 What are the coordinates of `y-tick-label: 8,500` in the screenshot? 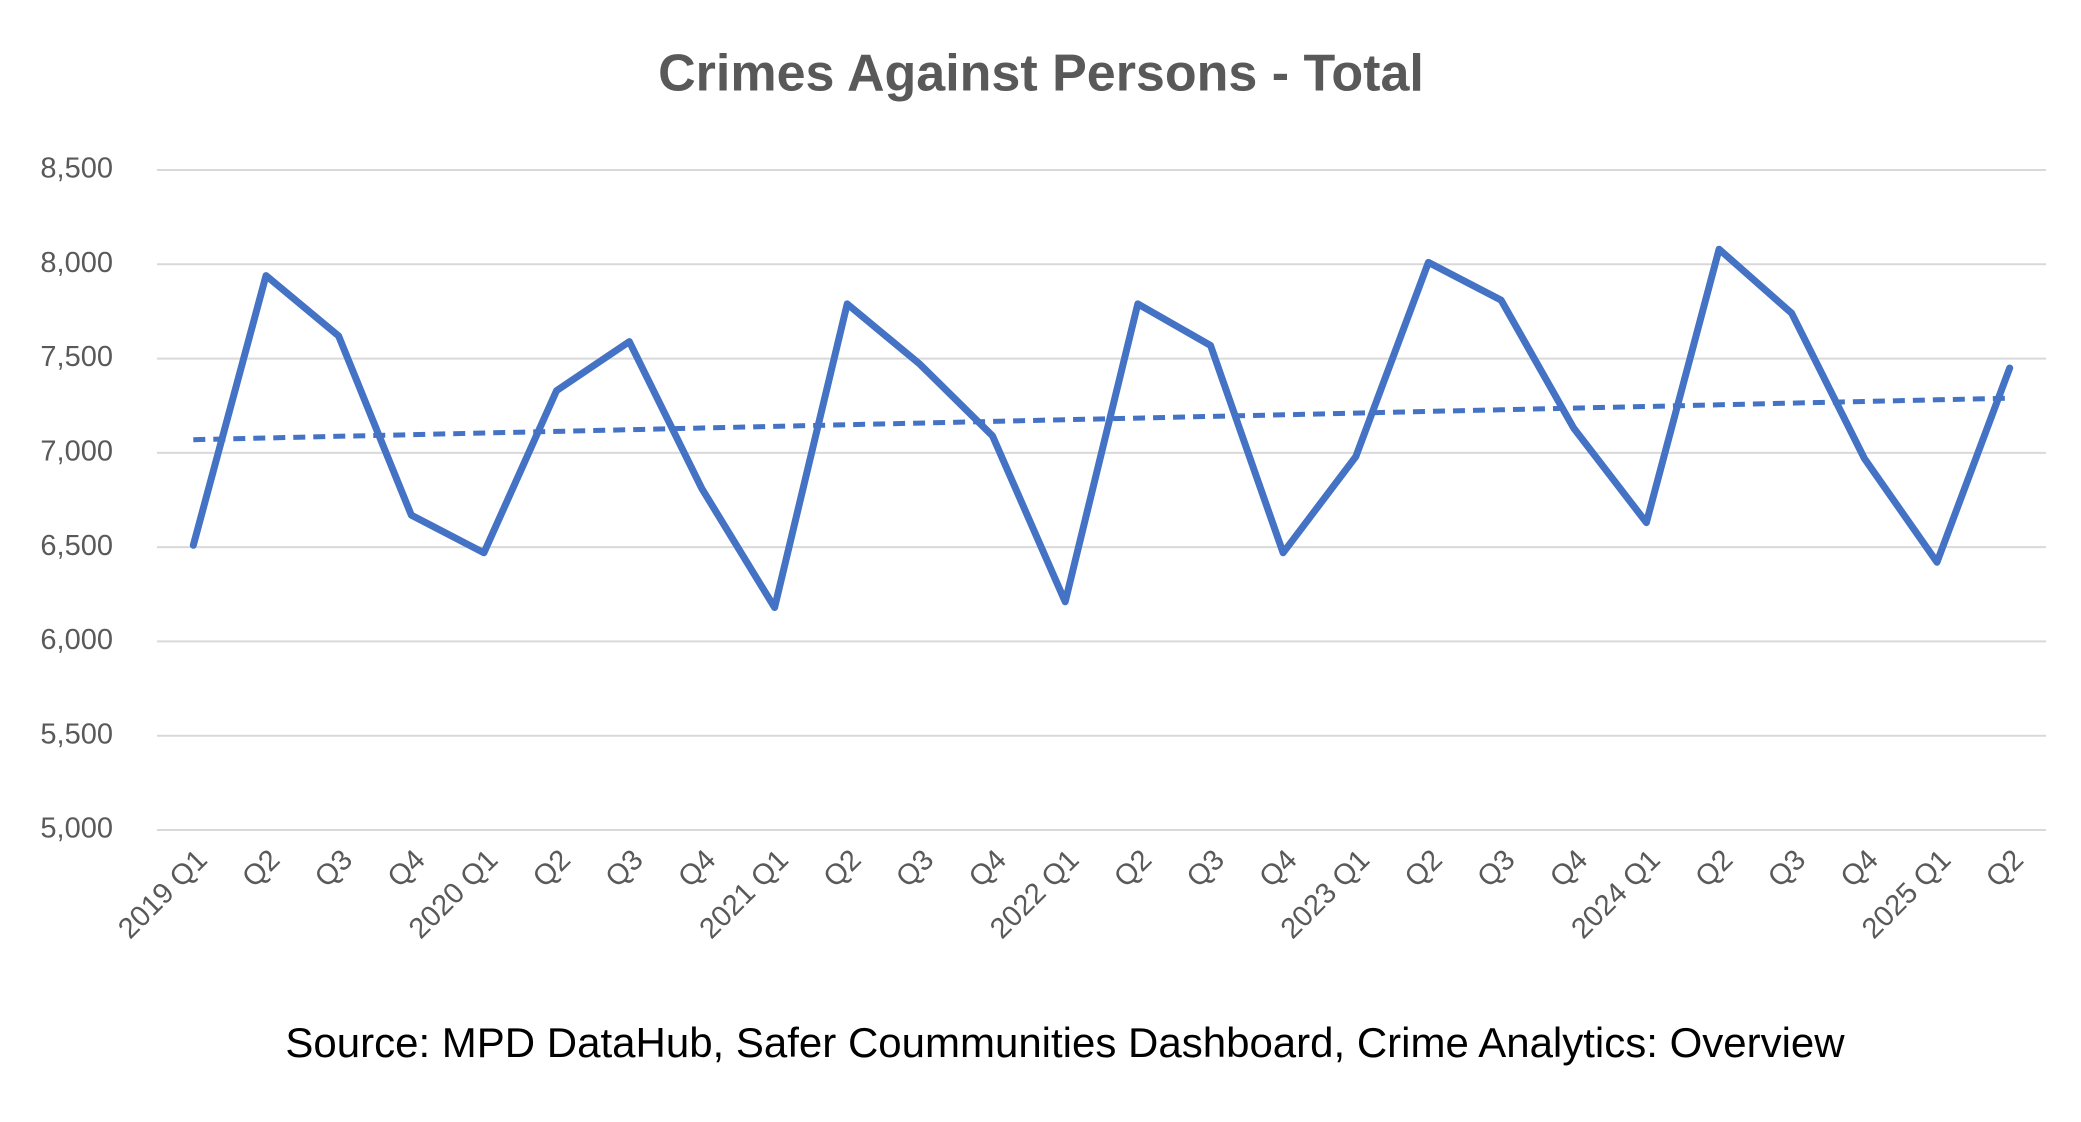 It's located at (76, 169).